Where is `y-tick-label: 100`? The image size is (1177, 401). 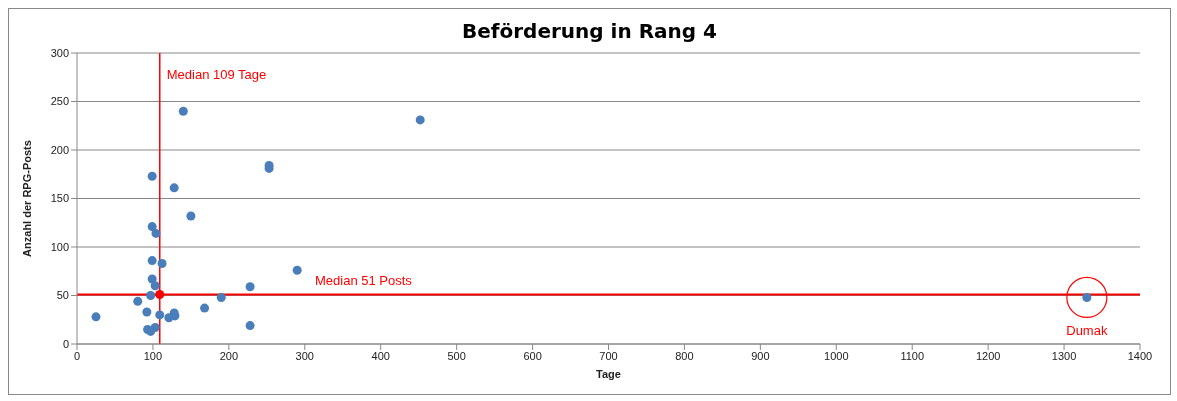 y-tick-label: 100 is located at coordinates (59, 246).